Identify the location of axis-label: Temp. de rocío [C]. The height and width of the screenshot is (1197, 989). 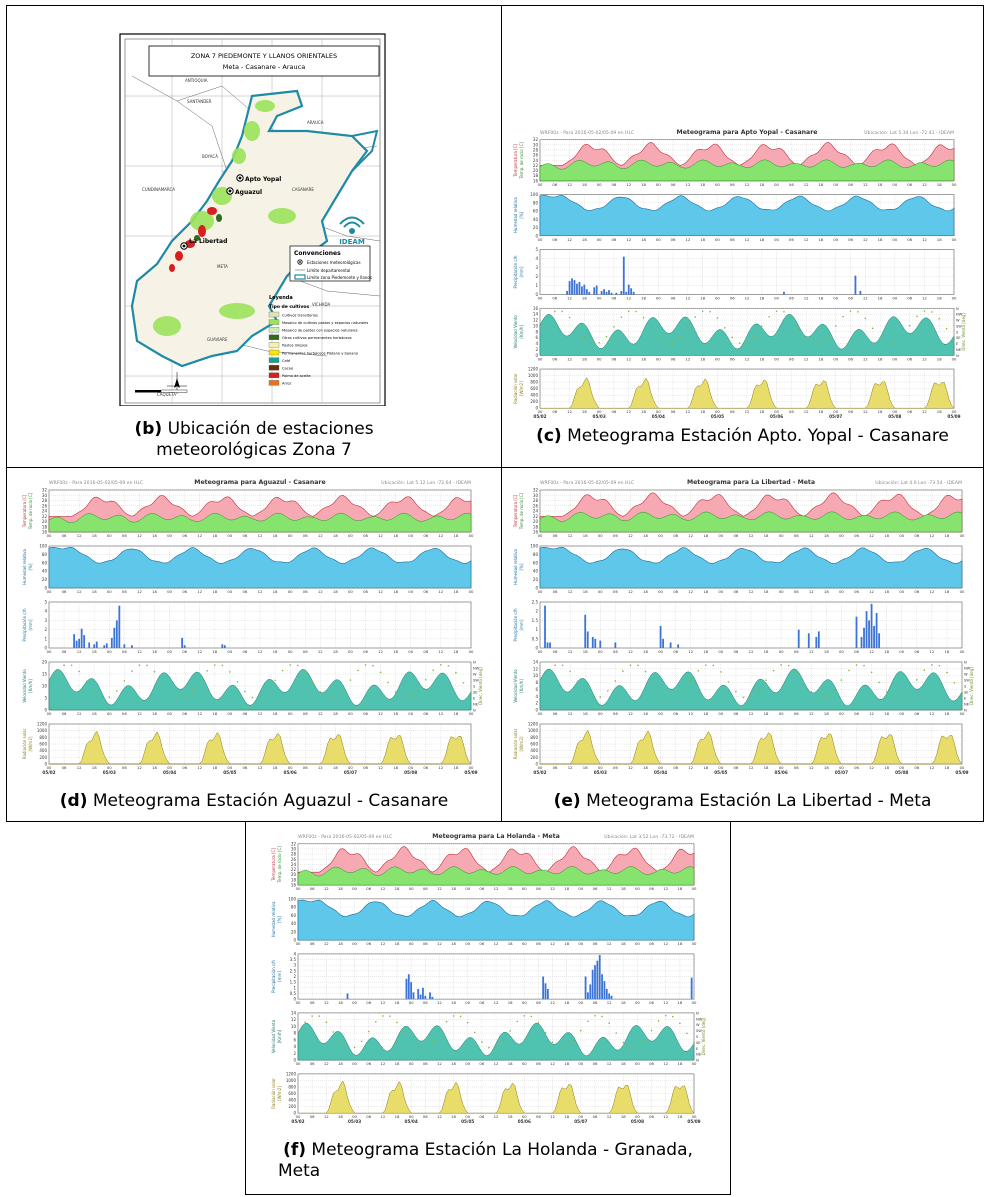
(521, 161).